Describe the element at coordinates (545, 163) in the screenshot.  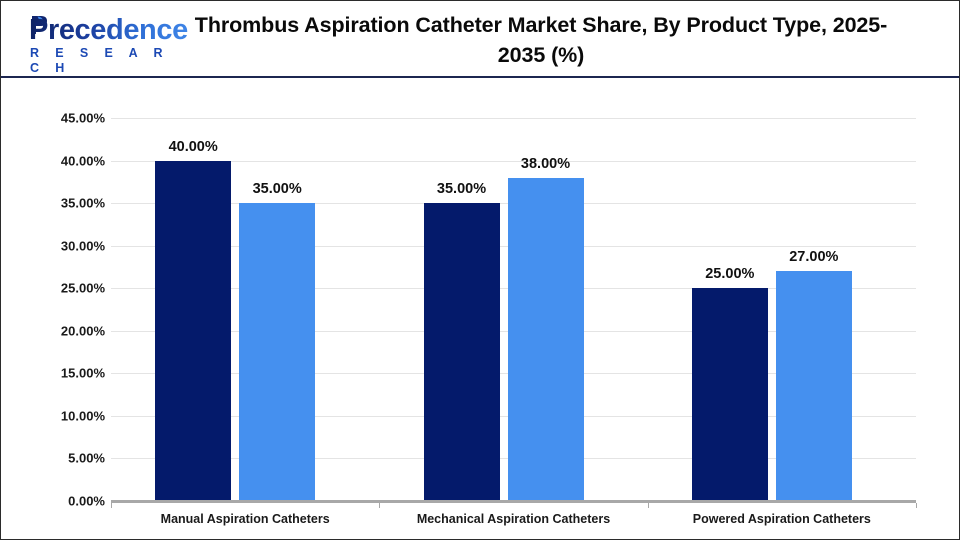
I see `bar-value-label: 38.00%` at that location.